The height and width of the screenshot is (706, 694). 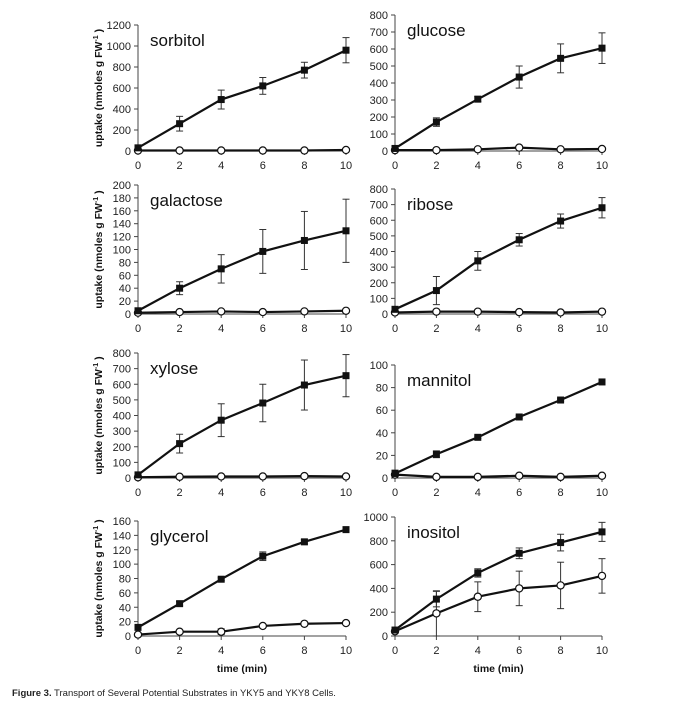 What do you see at coordinates (376, 518) in the screenshot?
I see `y-tick-label: 1000` at bounding box center [376, 518].